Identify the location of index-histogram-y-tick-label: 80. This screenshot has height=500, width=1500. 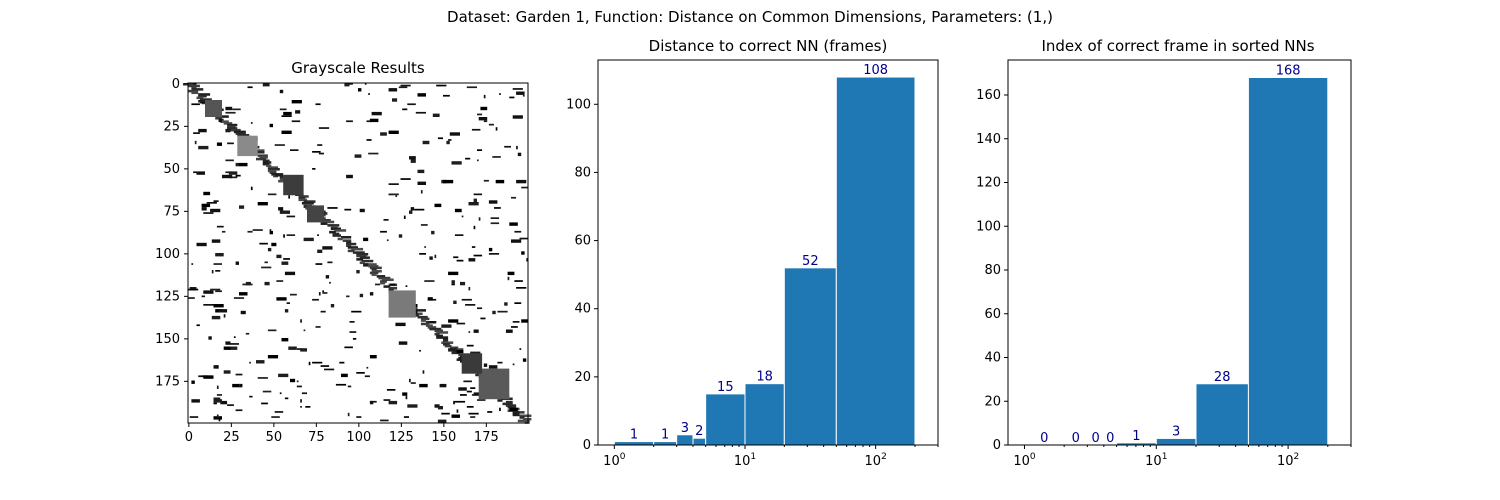
(992, 270).